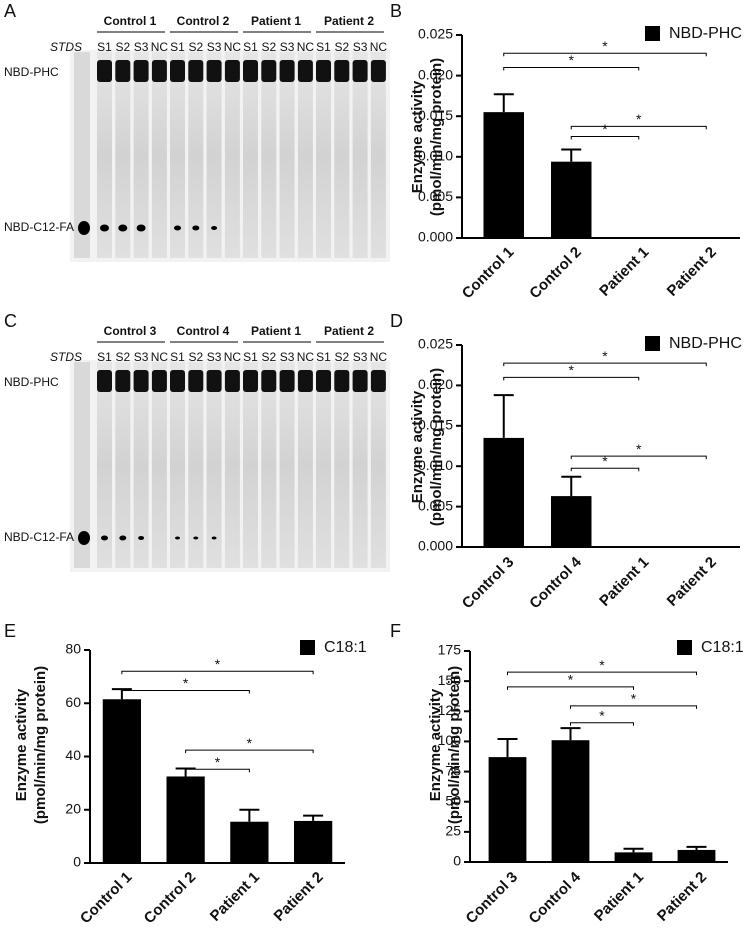  What do you see at coordinates (692, 582) in the screenshot?
I see `x-tick-label: Patient 2` at bounding box center [692, 582].